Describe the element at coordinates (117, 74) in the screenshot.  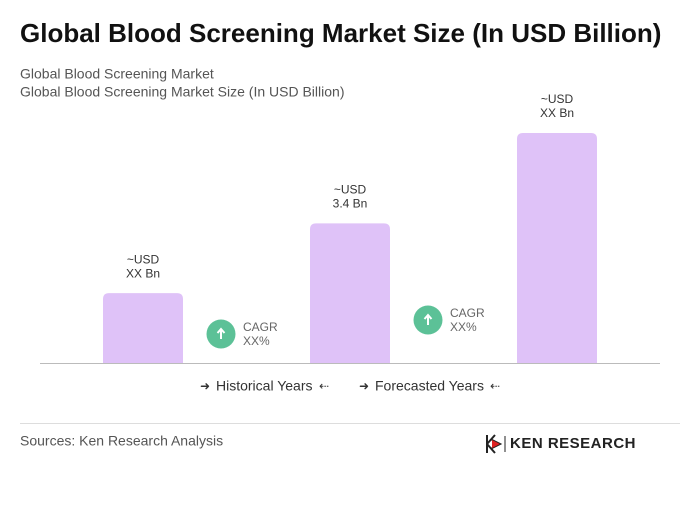
I see `chart-subtitle: Global Blood Screening Market` at that location.